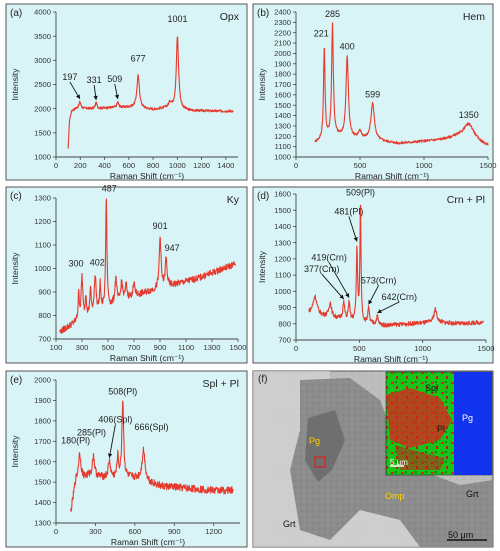 This screenshot has width=500, height=551. I want to click on x-tick-label-a: 0, so click(56, 165).